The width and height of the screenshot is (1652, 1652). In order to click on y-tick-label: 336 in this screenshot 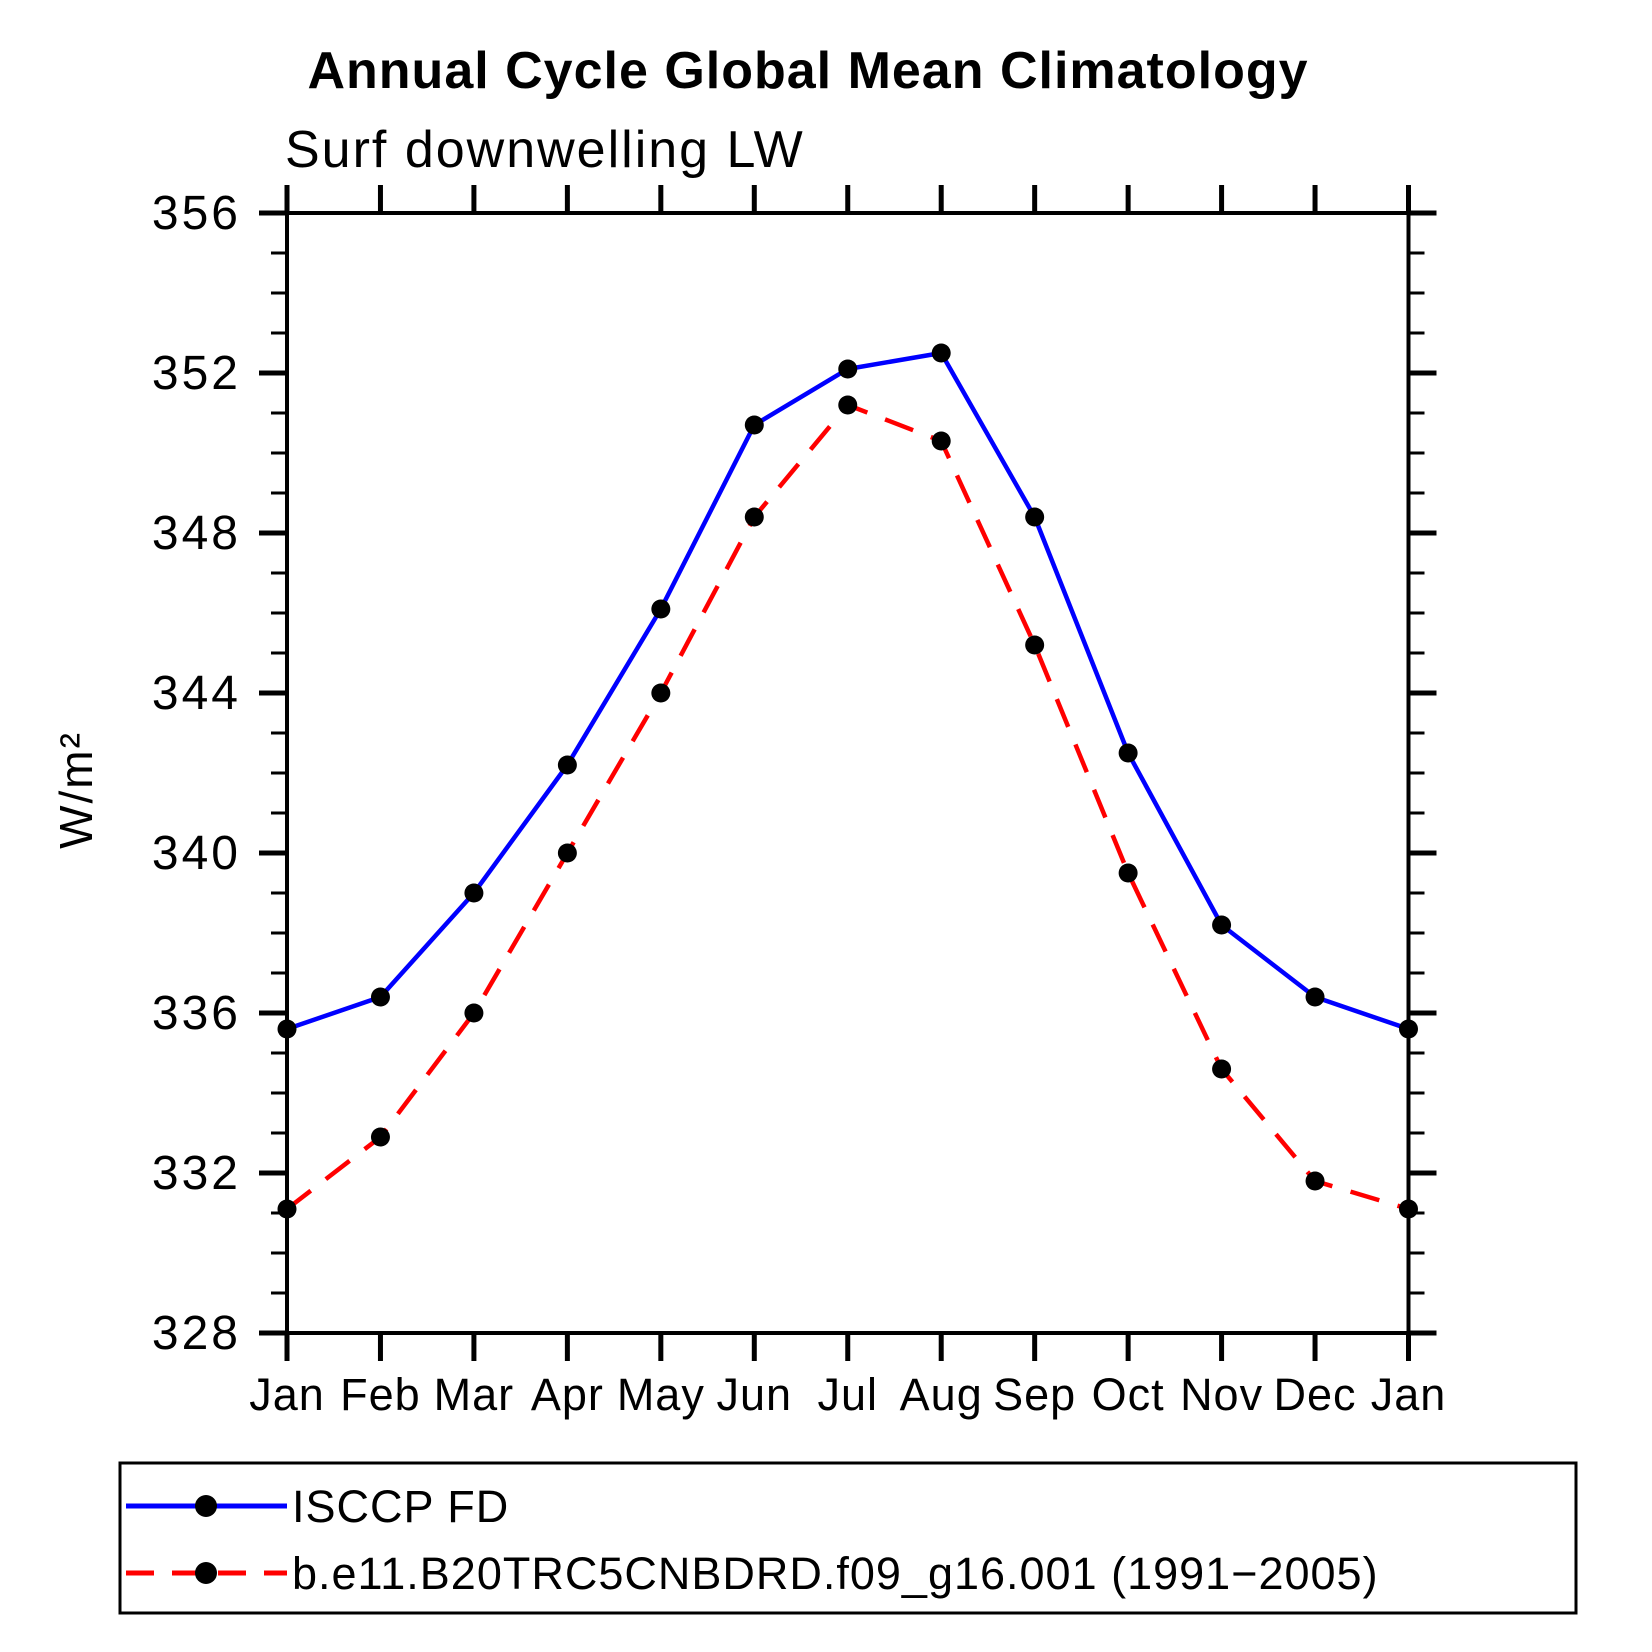, I will do `click(196, 1013)`.